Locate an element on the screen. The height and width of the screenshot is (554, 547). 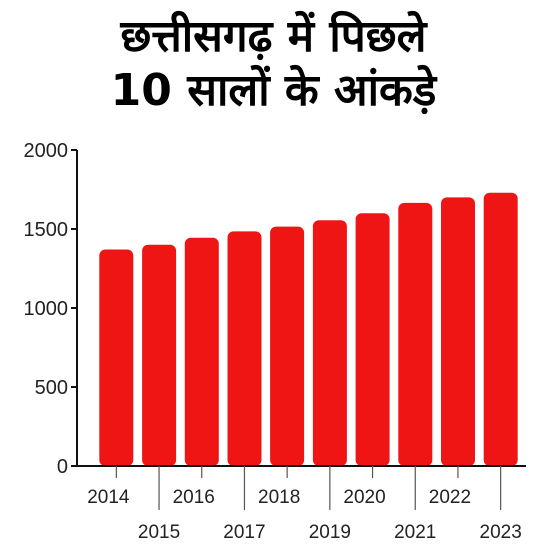
x-tick-label-2014: 2014 is located at coordinates (108, 497).